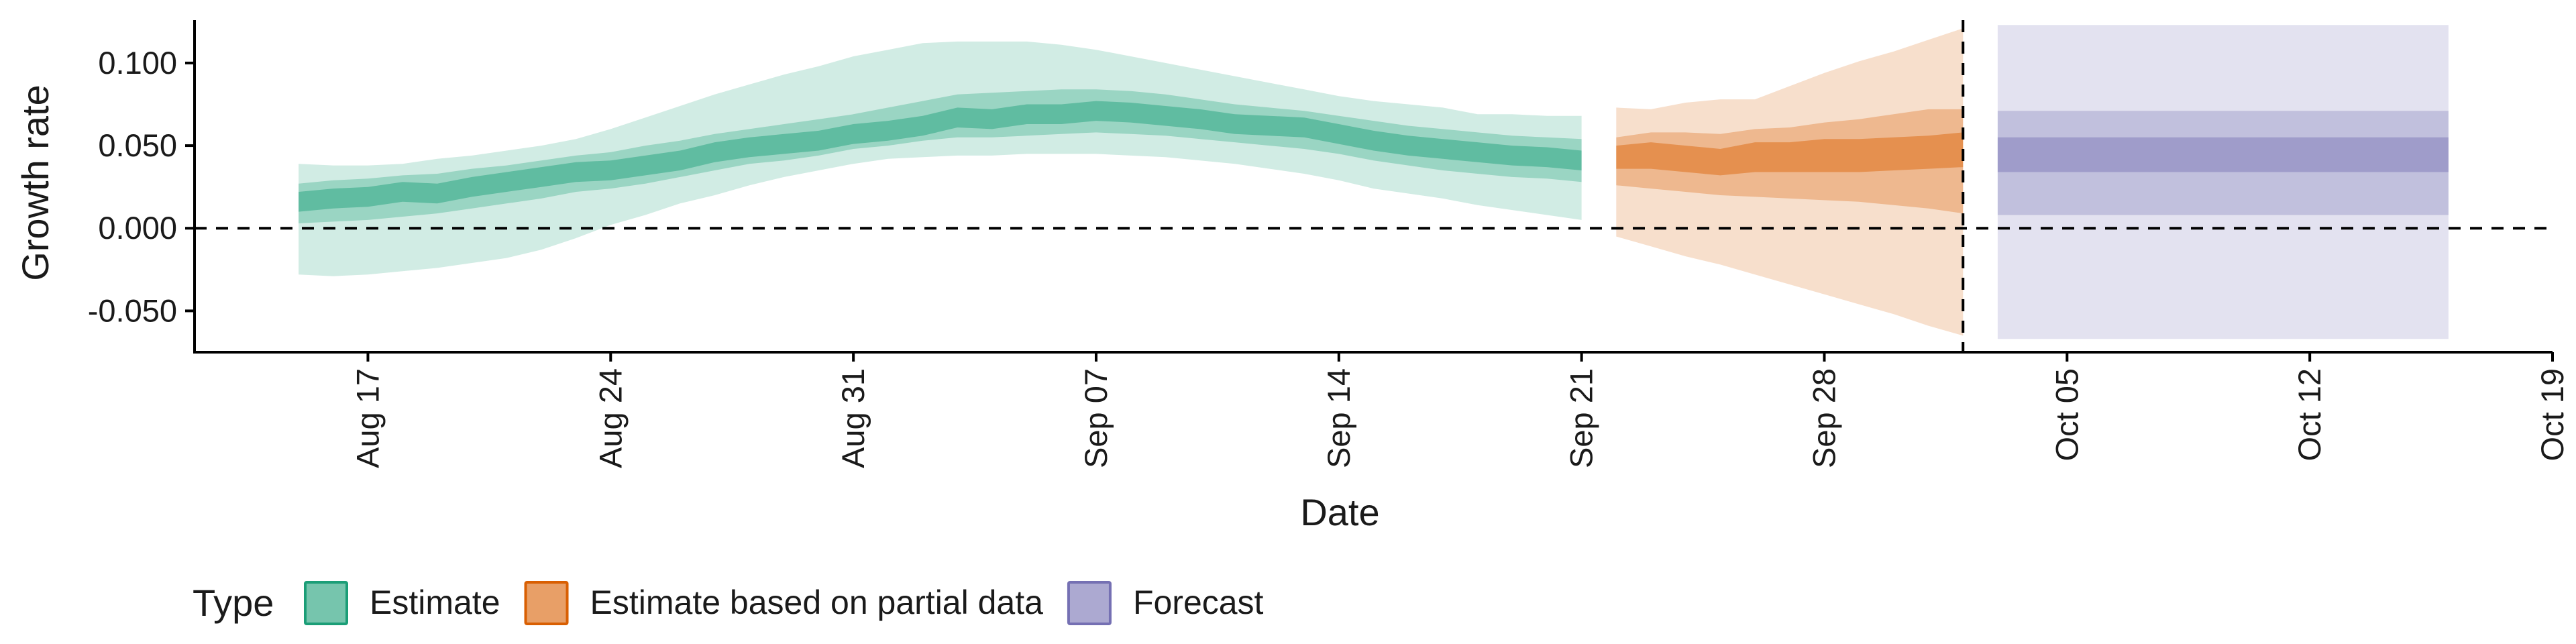 Image resolution: width=2576 pixels, height=644 pixels. I want to click on series-forecast, so click(2223, 182).